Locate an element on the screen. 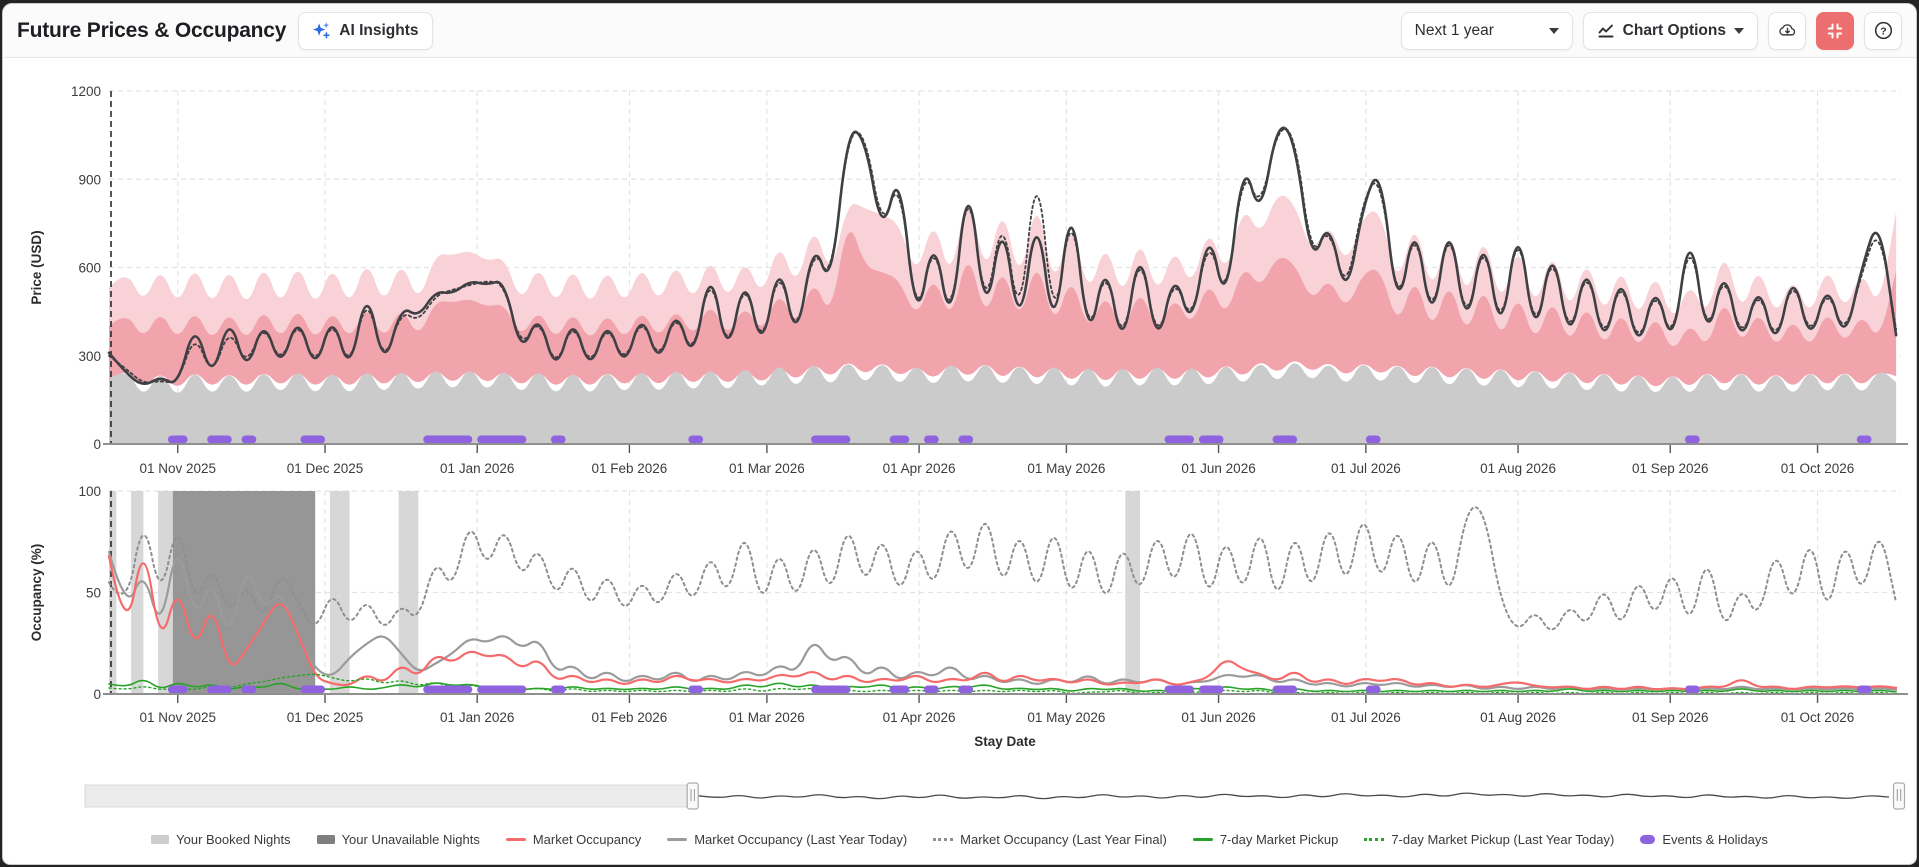  occ-y-tick-label: 0 is located at coordinates (97, 694).